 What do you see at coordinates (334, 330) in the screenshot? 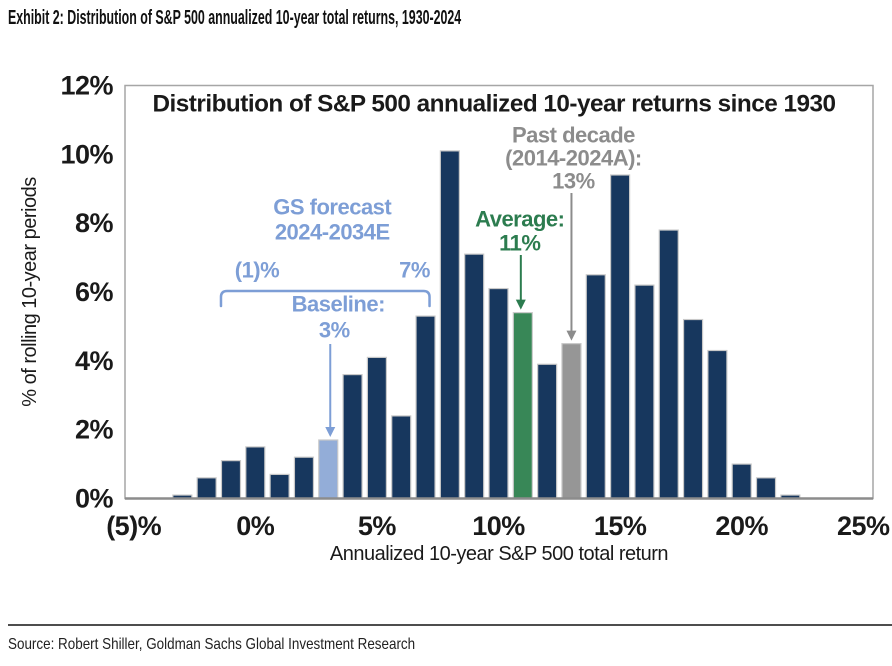
I see `gs-baseline-value: 3%` at bounding box center [334, 330].